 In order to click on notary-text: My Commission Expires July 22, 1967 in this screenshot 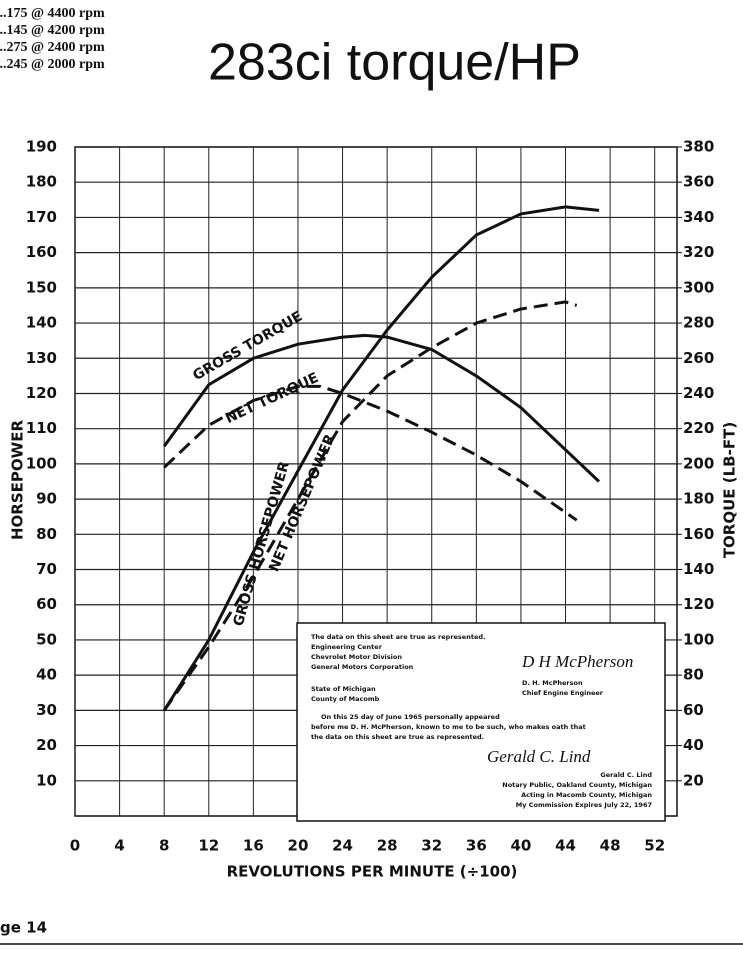, I will do `click(584, 805)`.